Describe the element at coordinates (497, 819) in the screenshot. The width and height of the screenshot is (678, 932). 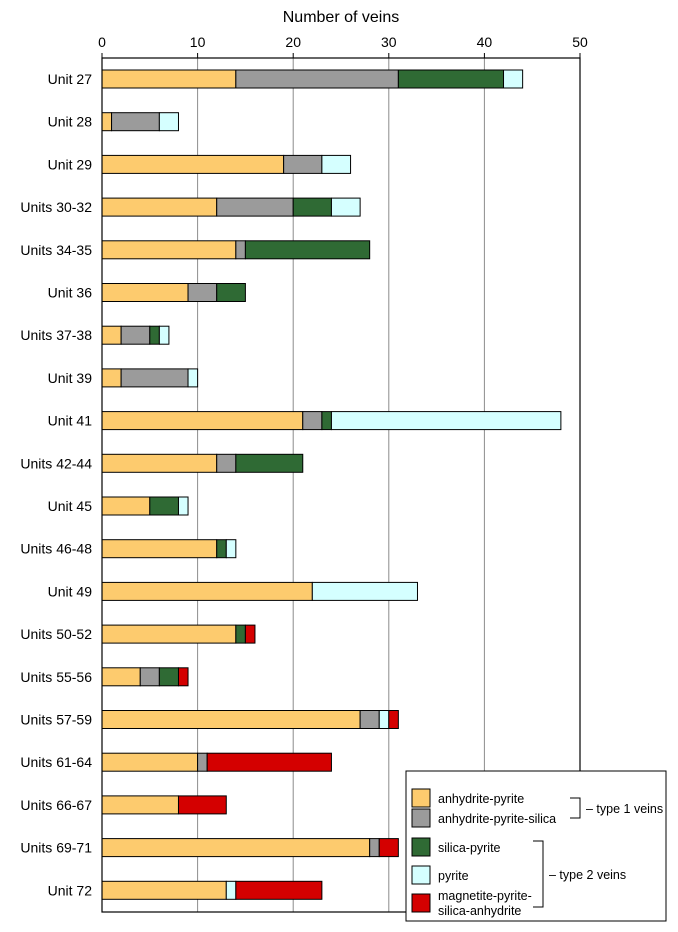
I see `legend-label: anhydrite-pyrite-silica` at that location.